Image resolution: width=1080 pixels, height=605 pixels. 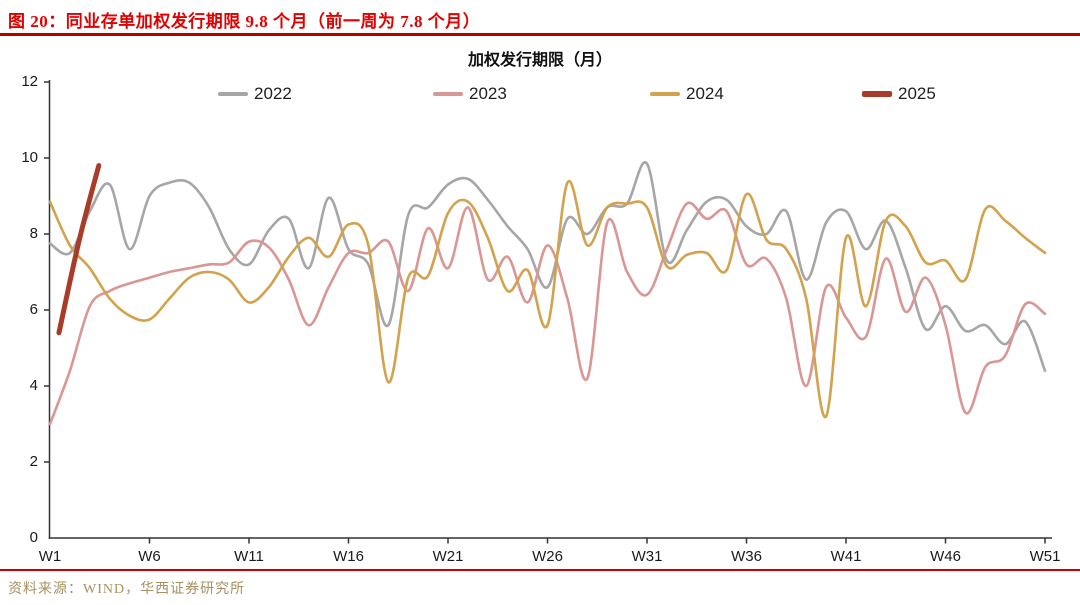 What do you see at coordinates (33, 385) in the screenshot?
I see `y-tick-label-4: 4` at bounding box center [33, 385].